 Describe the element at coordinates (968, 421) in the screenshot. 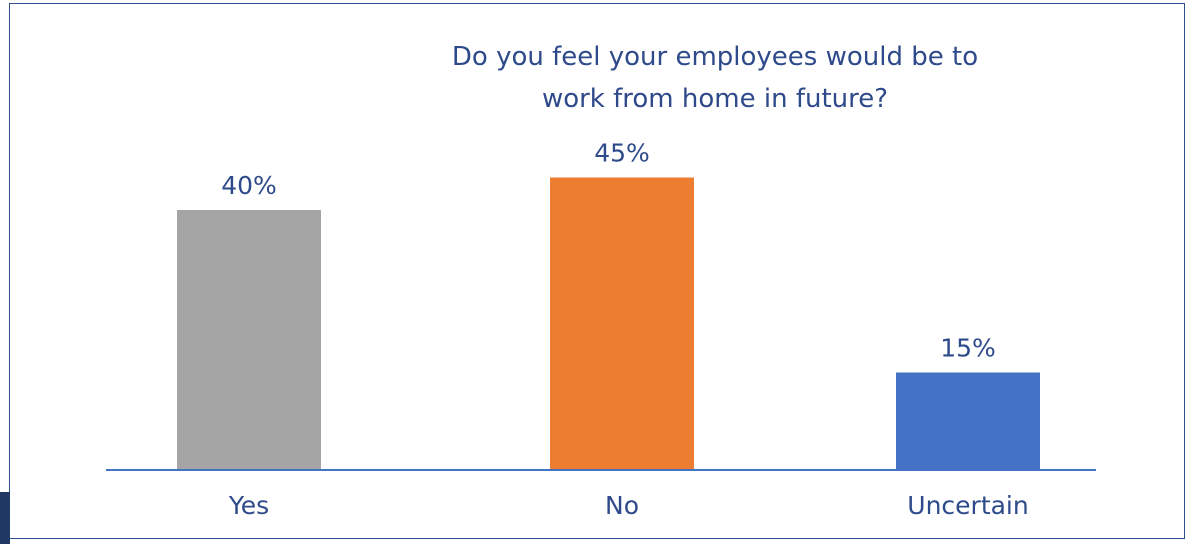

I see `bar-uncertain` at that location.